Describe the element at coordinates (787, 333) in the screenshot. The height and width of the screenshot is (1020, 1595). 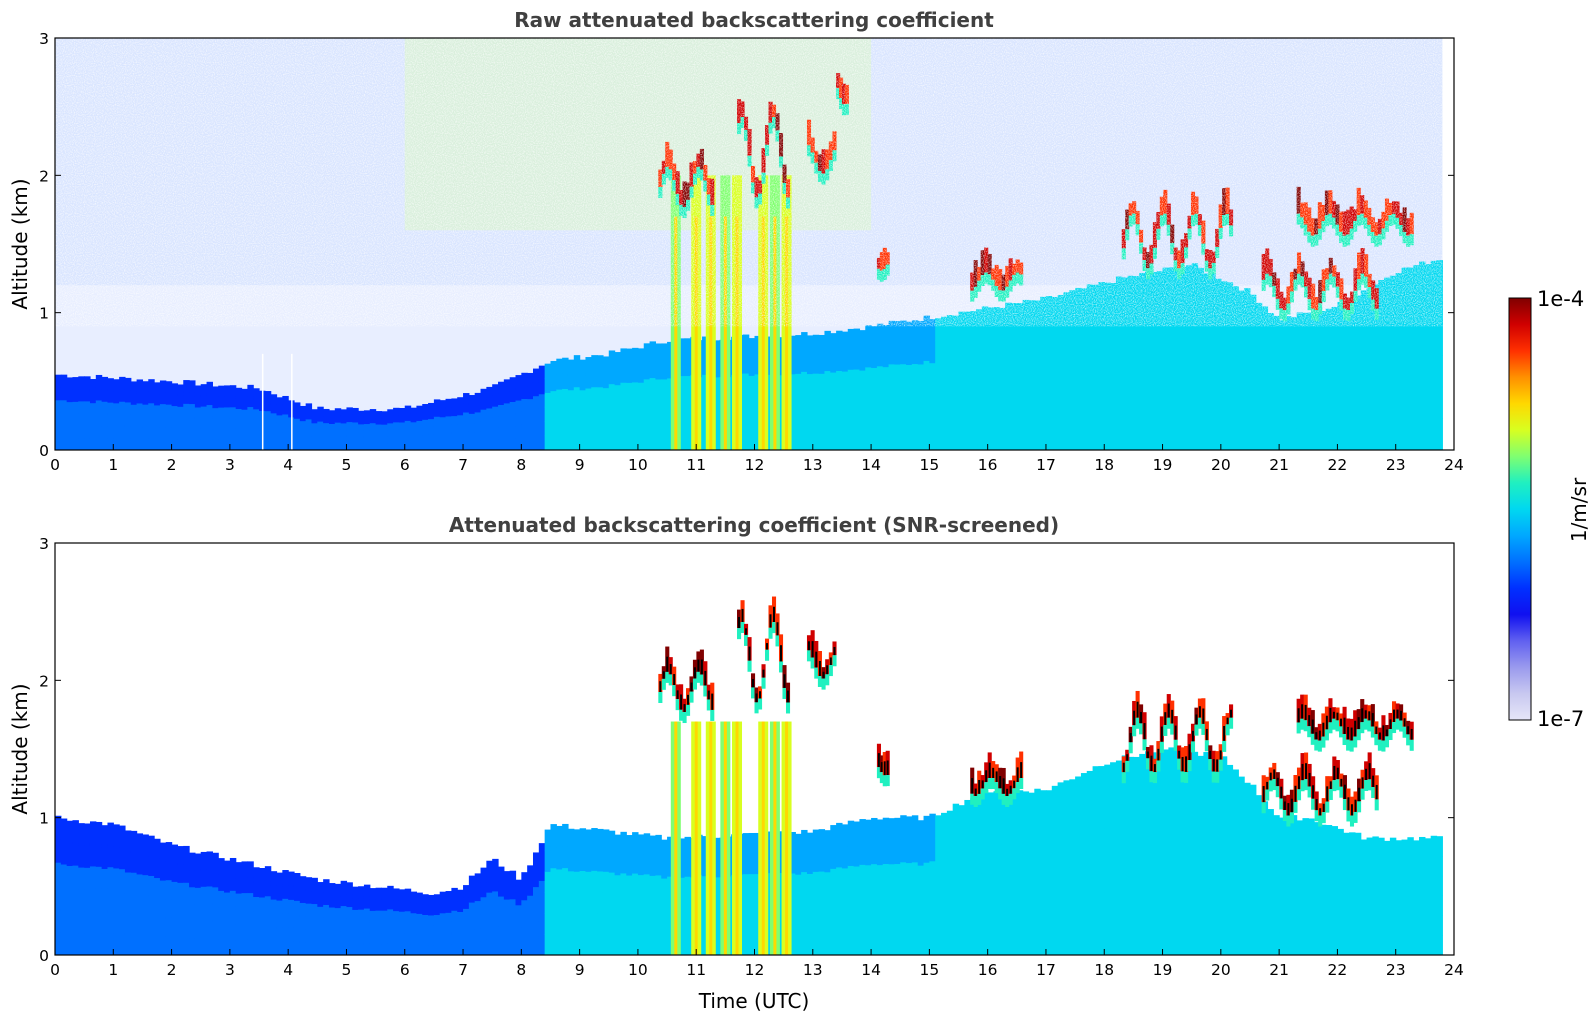
I see `precip-core` at that location.